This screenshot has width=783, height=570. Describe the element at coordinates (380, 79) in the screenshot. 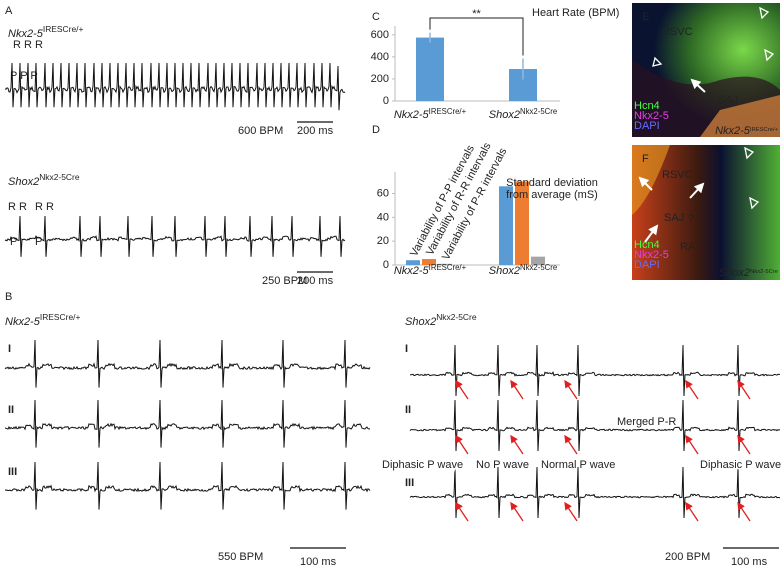

I see `y-tick-label: 200` at that location.